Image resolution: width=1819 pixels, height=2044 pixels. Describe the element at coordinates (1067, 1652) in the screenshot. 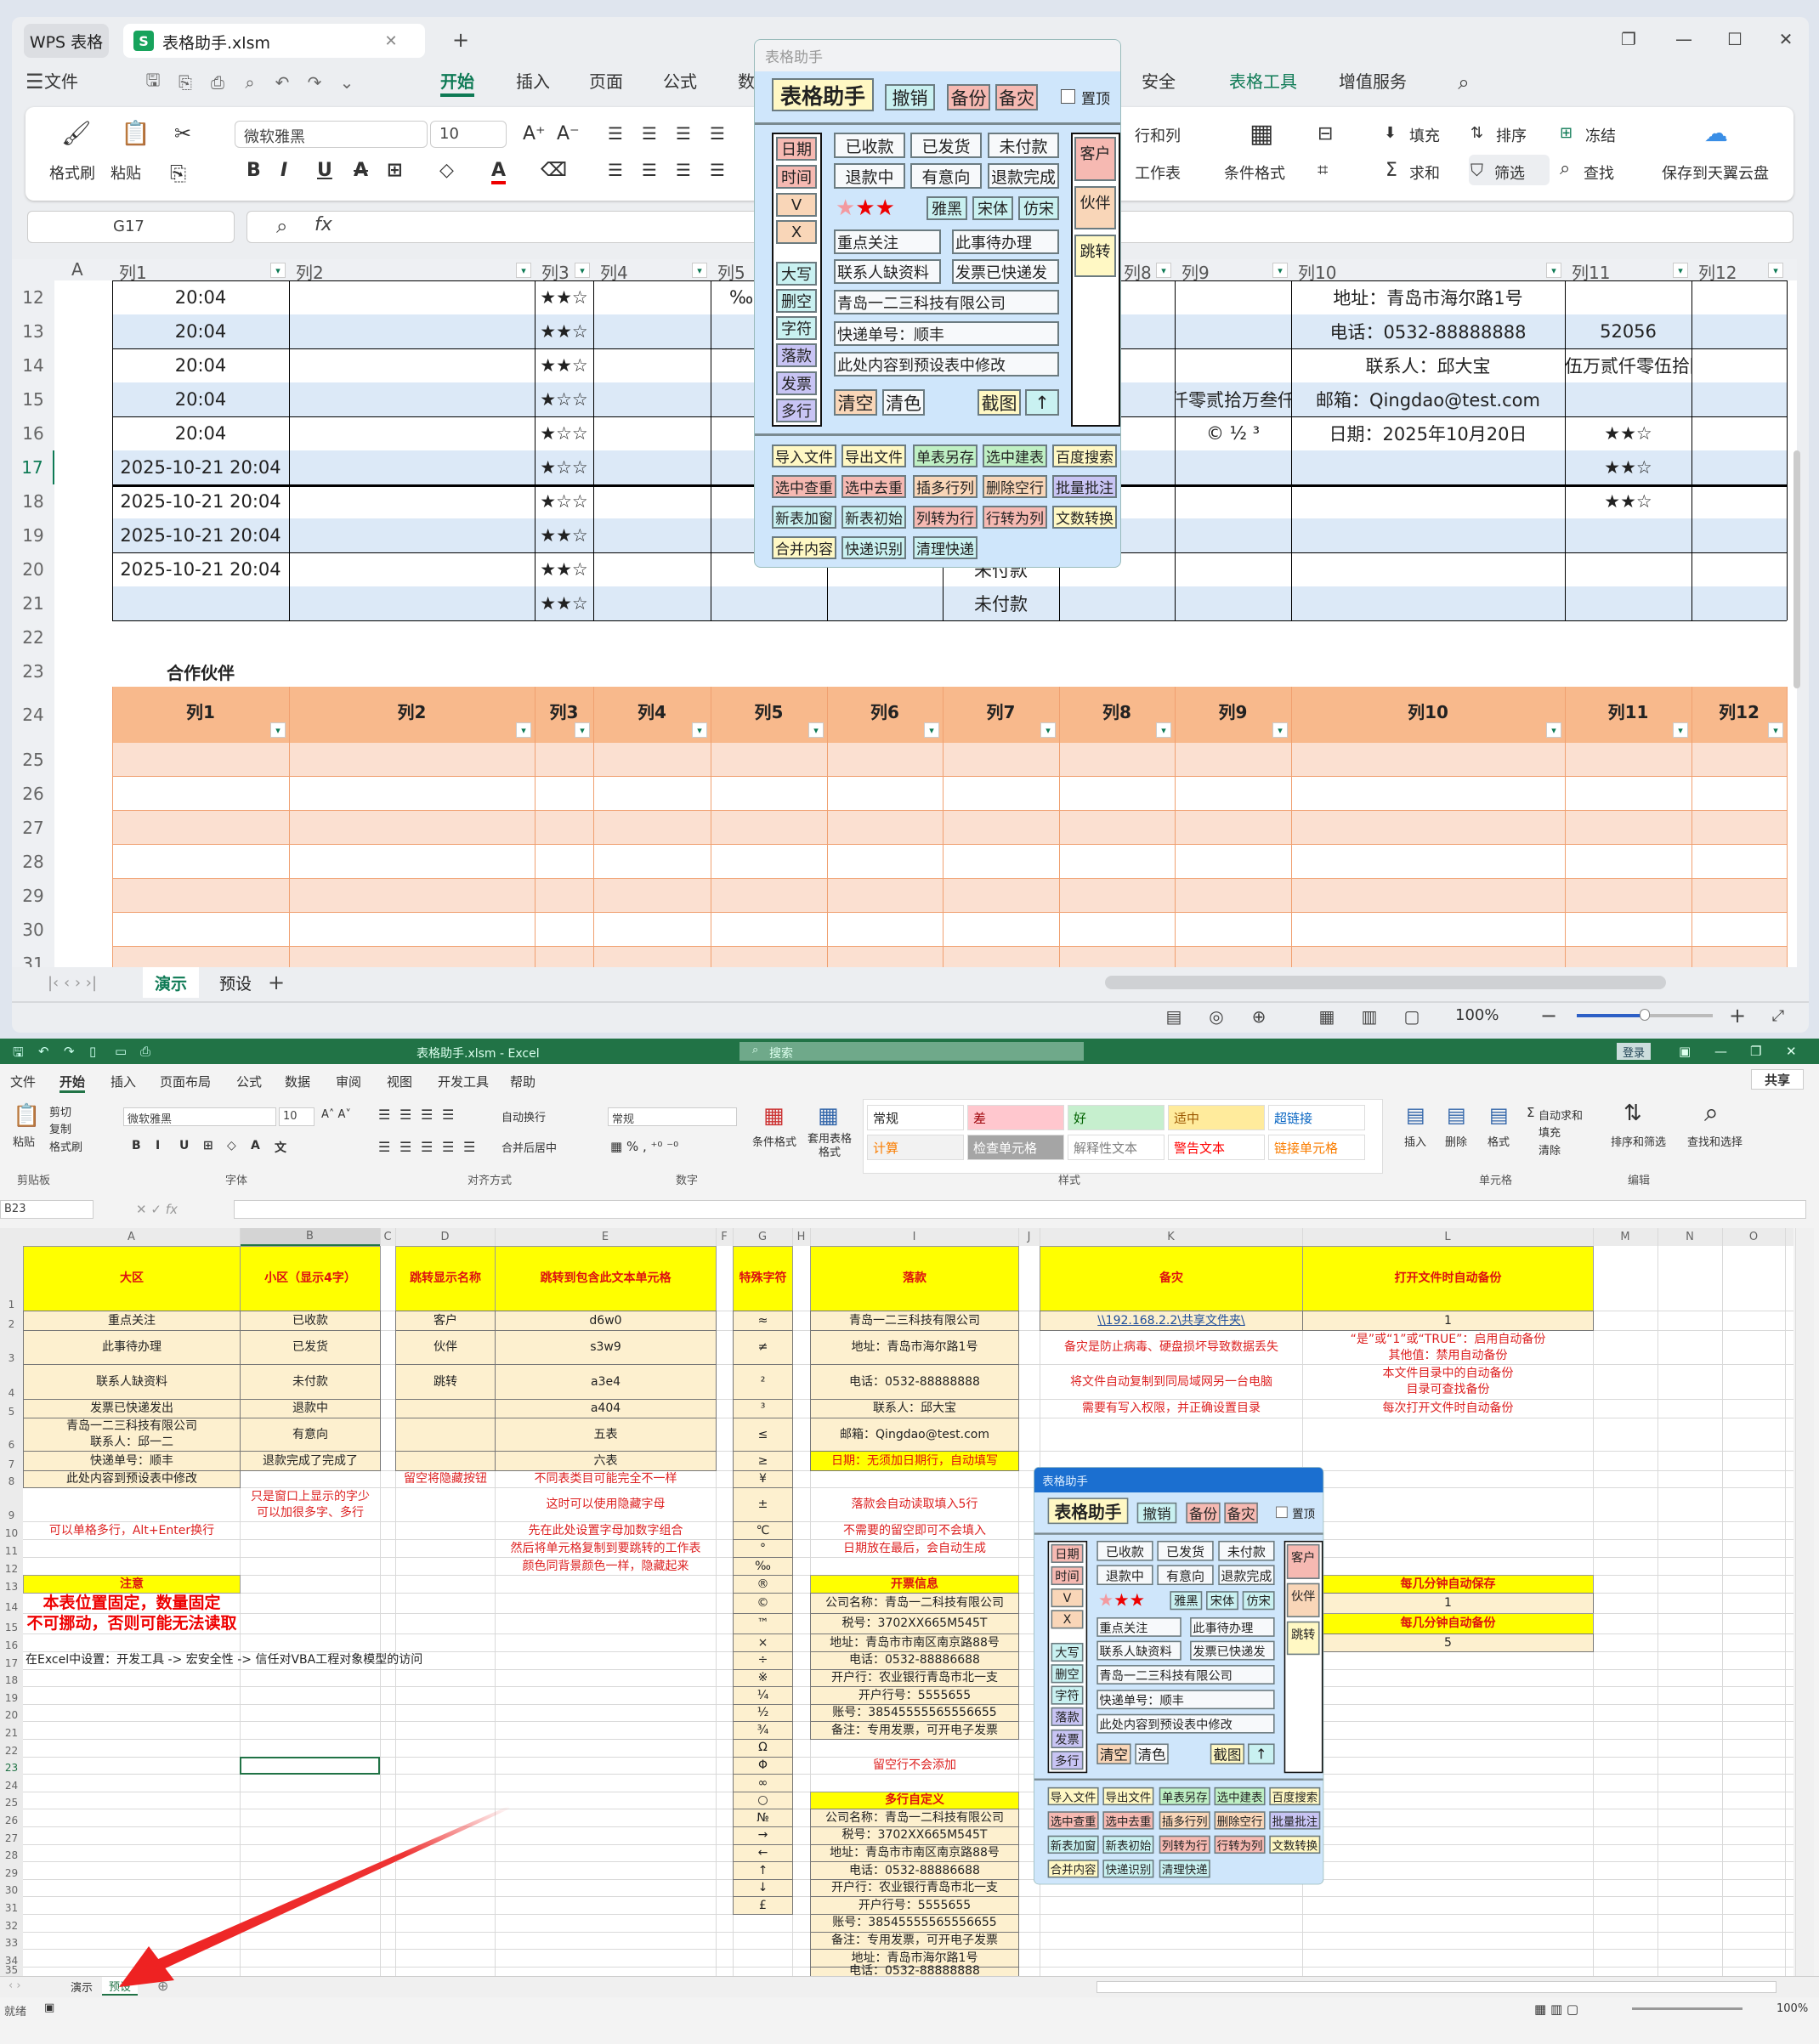

I see `left-button: 大写` at that location.